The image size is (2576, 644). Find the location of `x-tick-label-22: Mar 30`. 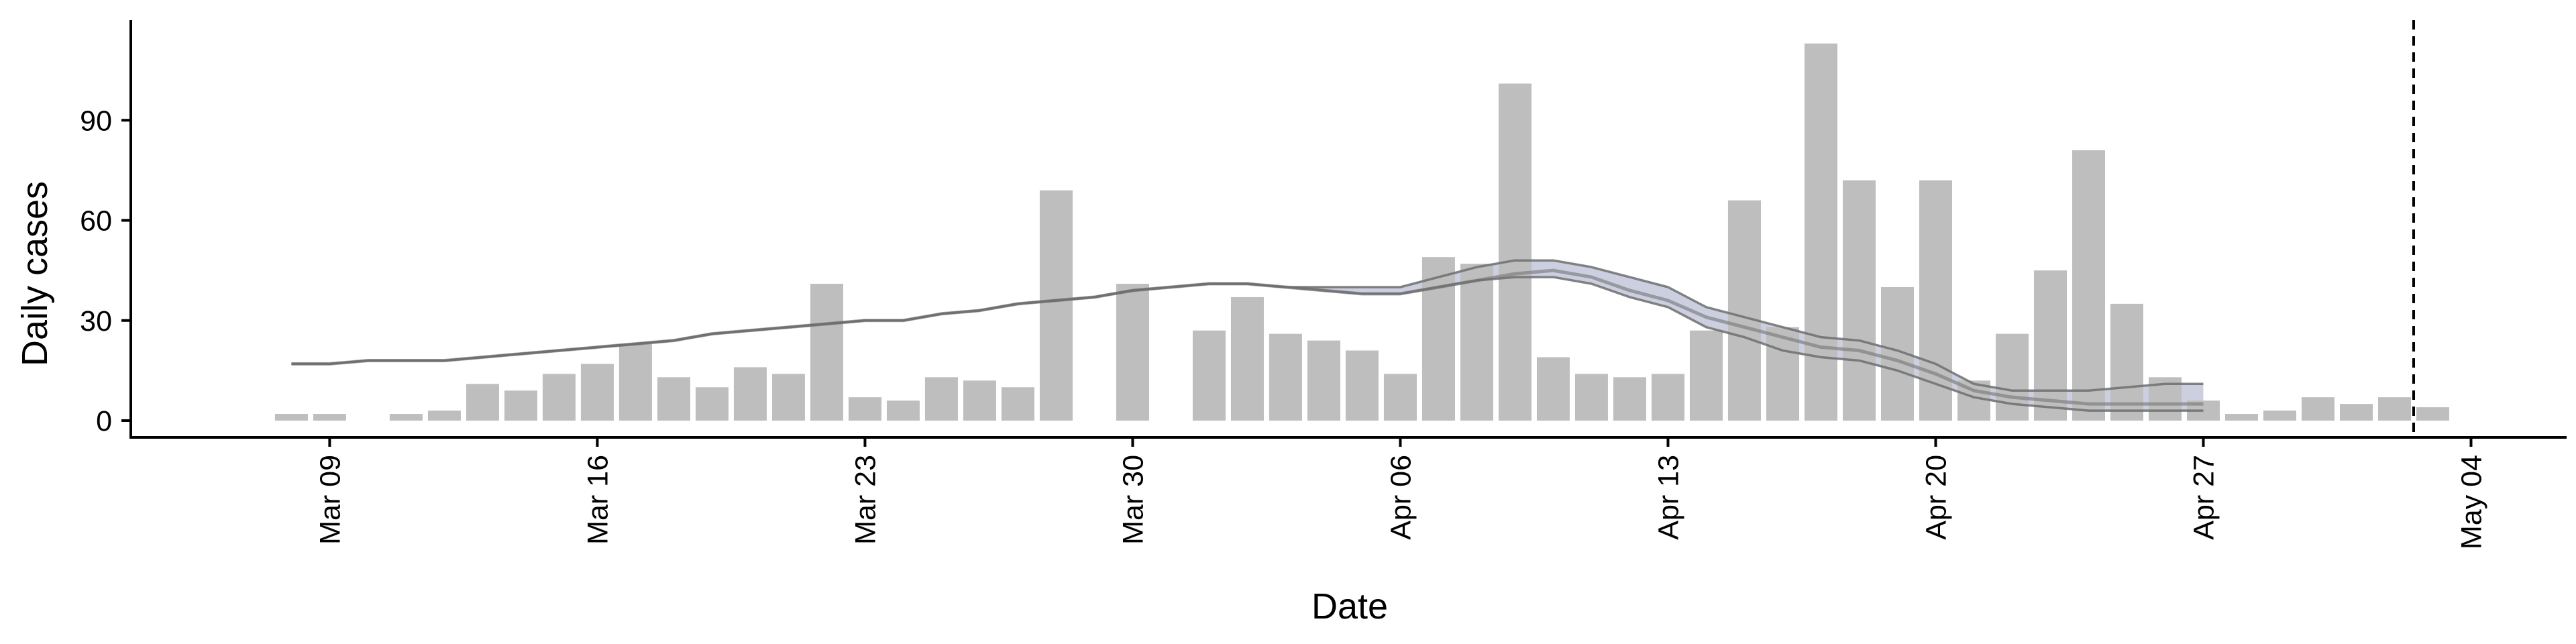

x-tick-label-22: Mar 30 is located at coordinates (1133, 500).